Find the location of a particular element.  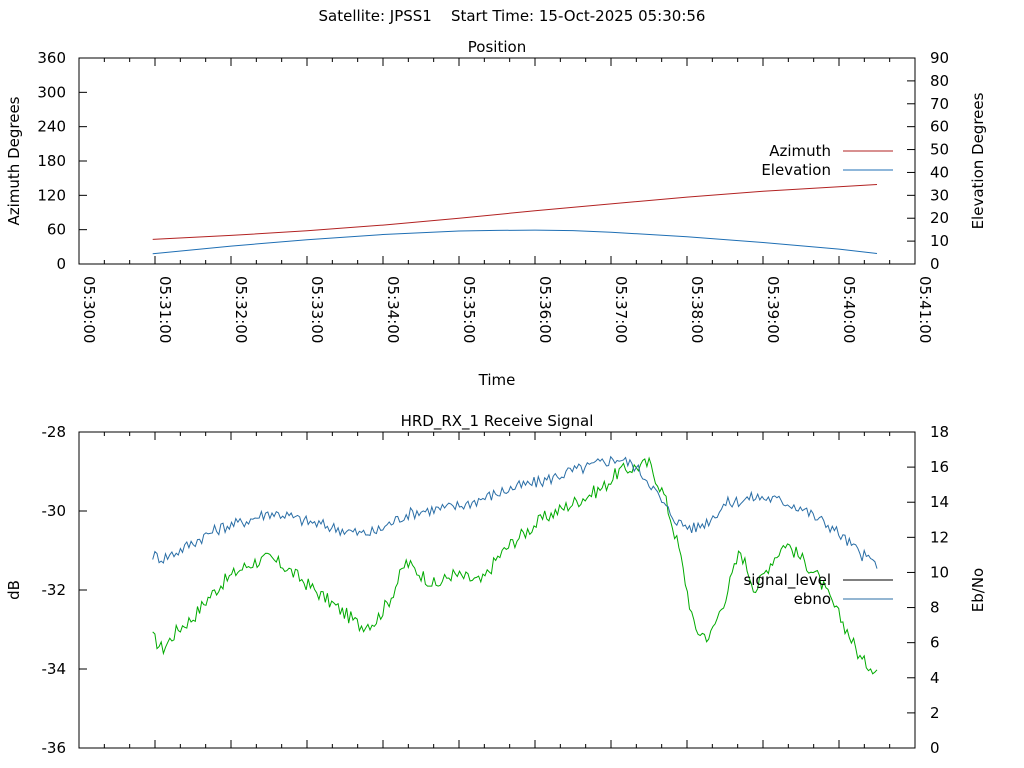

start-time-label: Start Time: 15-Oct-2025 05:30:56 is located at coordinates (578, 16).